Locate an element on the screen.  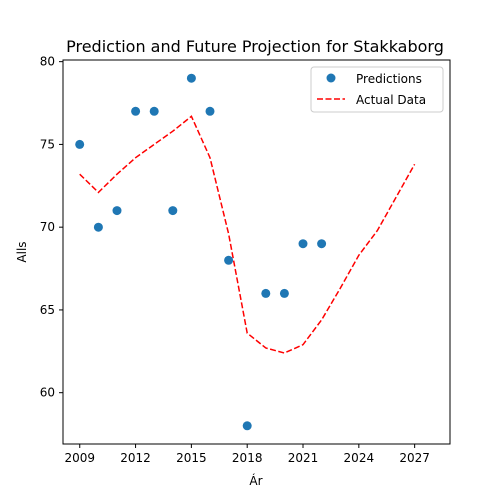
legend-label-predictions: Predictions is located at coordinates (389, 79).